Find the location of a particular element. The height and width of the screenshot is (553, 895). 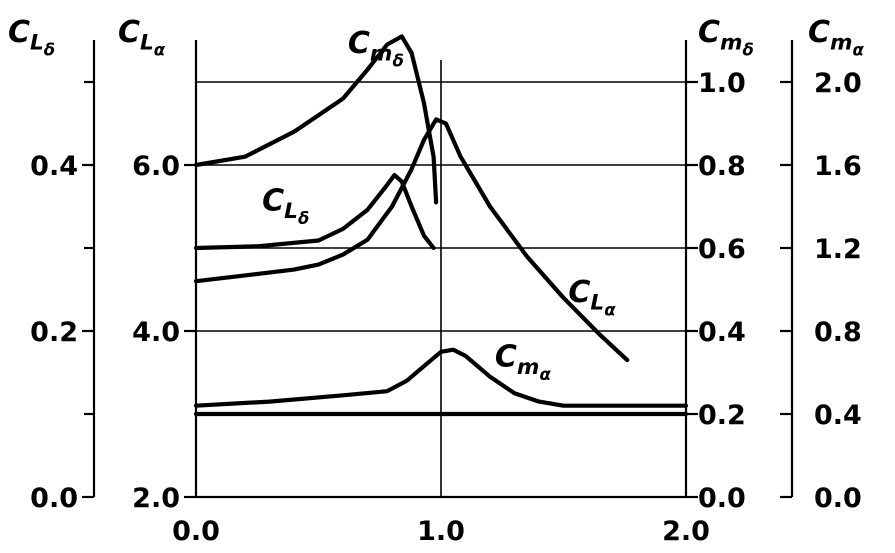

tick-label-cm_alpha-4: 0.4 is located at coordinates (838, 415).